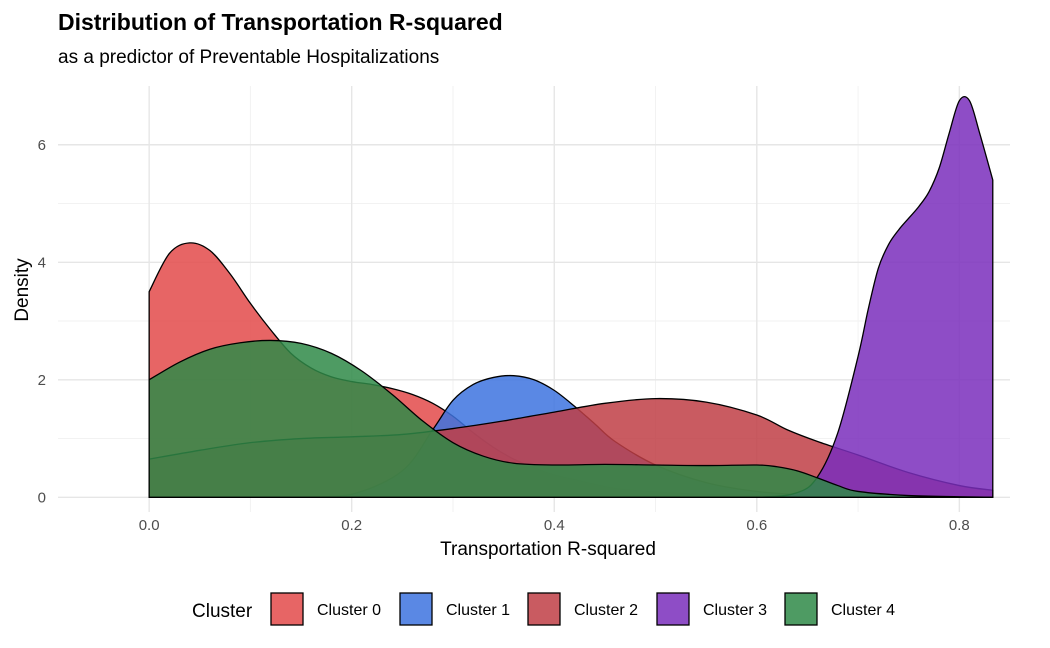 This screenshot has width=1050, height=648. I want to click on x-tick-label: 0.6, so click(756, 525).